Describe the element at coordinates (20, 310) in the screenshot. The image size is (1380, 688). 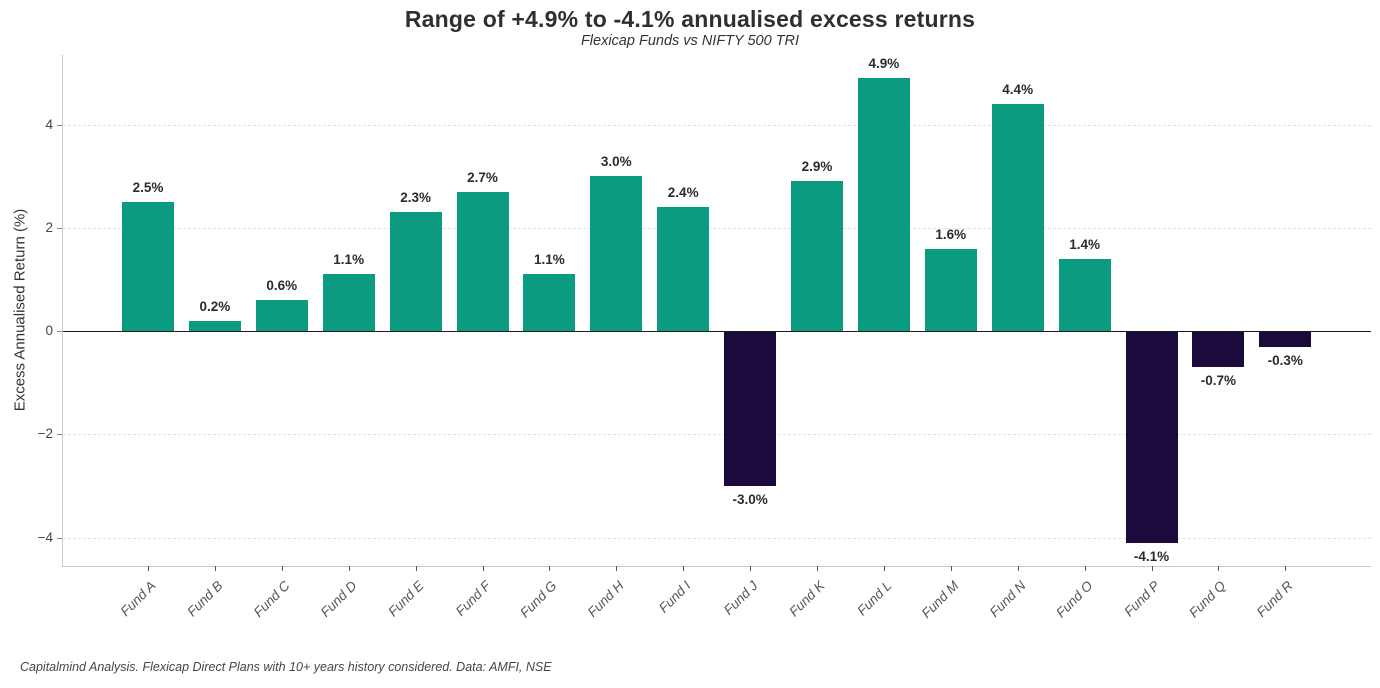
I see `y-axis-title: Excess Annualised Return (%)` at that location.